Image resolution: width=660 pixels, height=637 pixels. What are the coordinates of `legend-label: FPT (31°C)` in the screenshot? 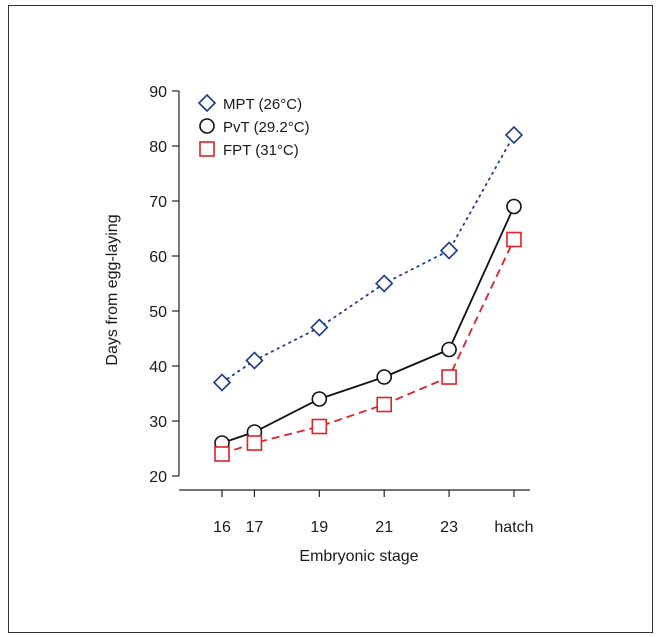 It's located at (261, 150).